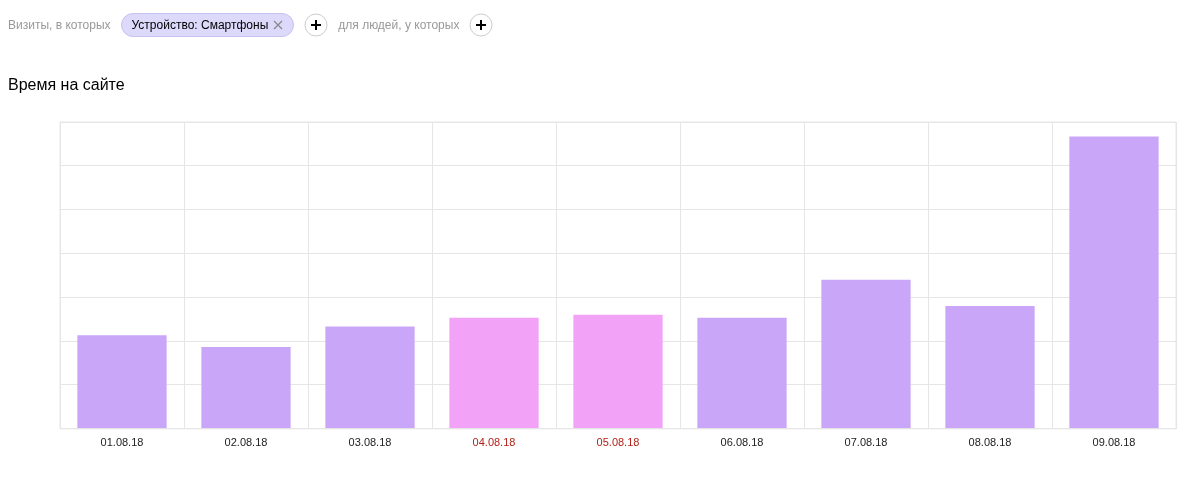 This screenshot has height=479, width=1200. What do you see at coordinates (399, 25) in the screenshot?
I see `text: для людей, у которых` at bounding box center [399, 25].